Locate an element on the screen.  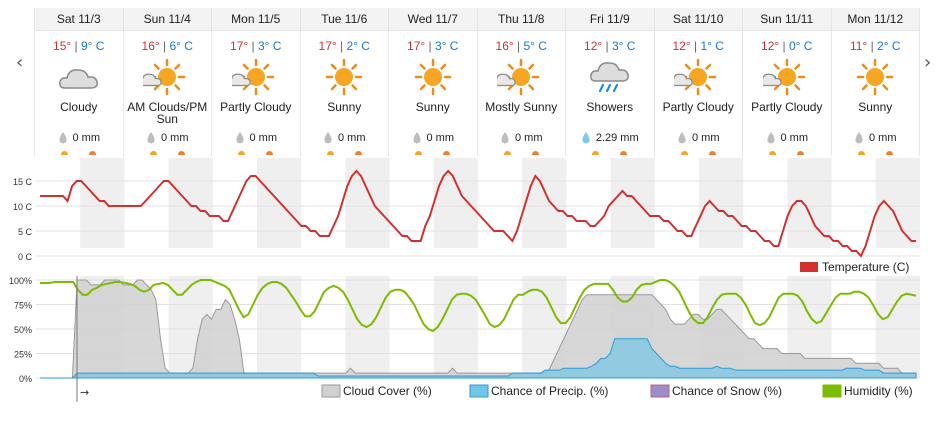
legend-label: Humidity (%) is located at coordinates (878, 391).